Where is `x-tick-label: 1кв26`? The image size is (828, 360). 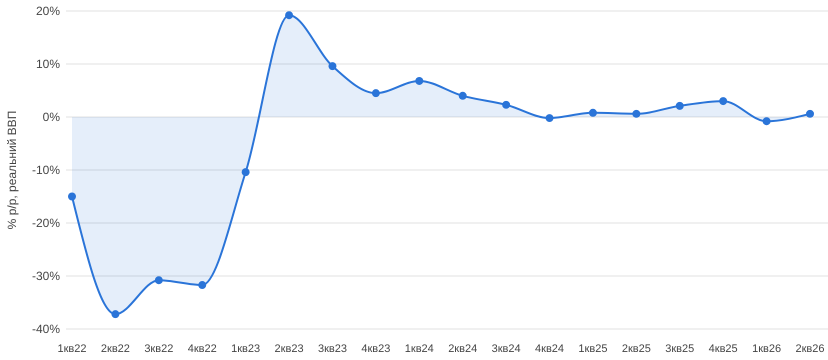 x-tick-label: 1кв26 is located at coordinates (767, 349).